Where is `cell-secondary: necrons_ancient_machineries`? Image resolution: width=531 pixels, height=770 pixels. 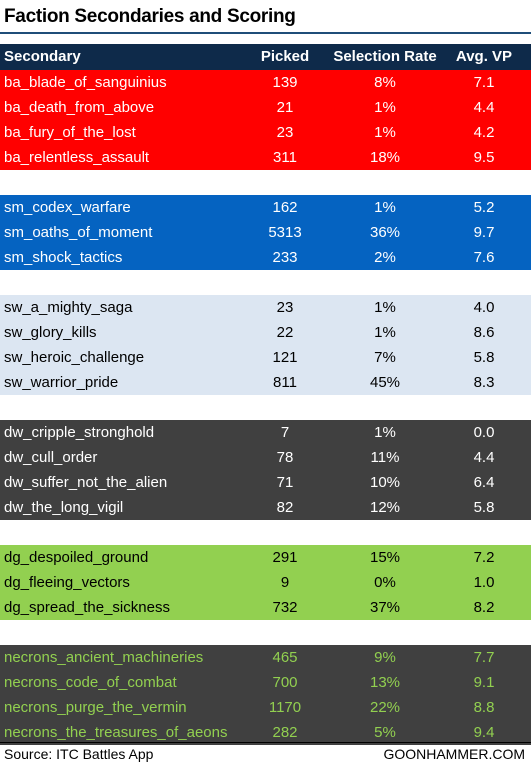
cell-secondary: necrons_ancient_machineries is located at coordinates (104, 657).